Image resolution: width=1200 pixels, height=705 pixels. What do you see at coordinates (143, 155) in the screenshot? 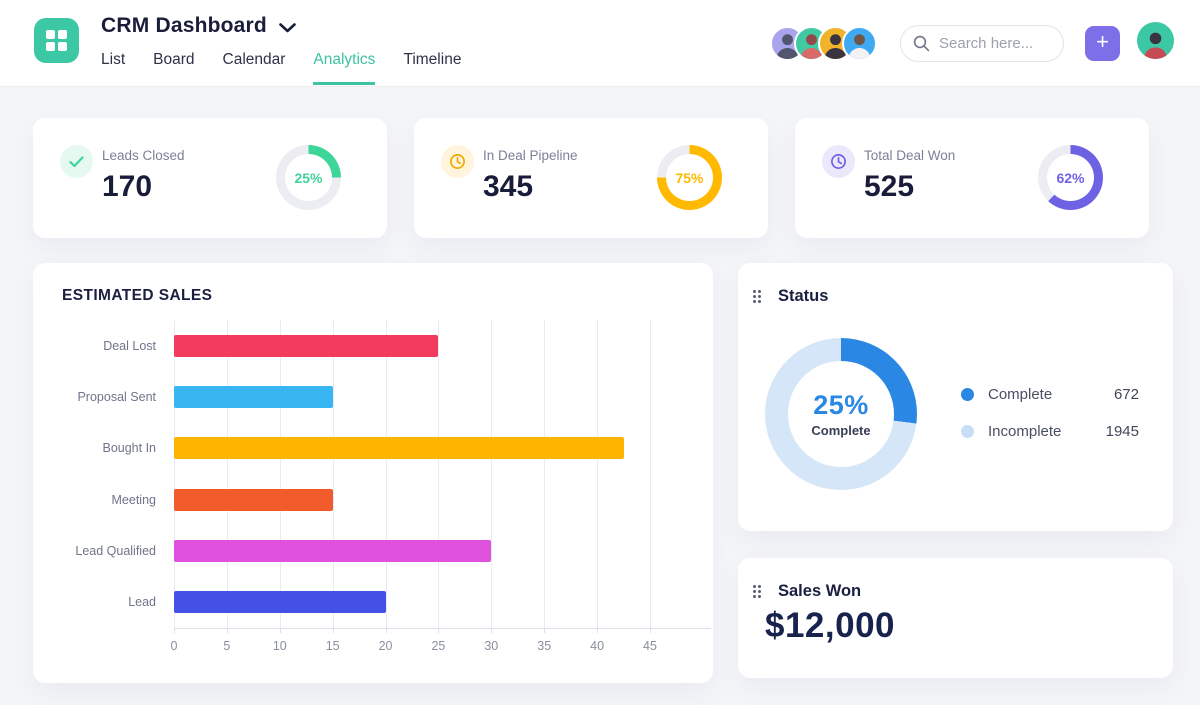
I see `stat-label: Leads Closed` at bounding box center [143, 155].